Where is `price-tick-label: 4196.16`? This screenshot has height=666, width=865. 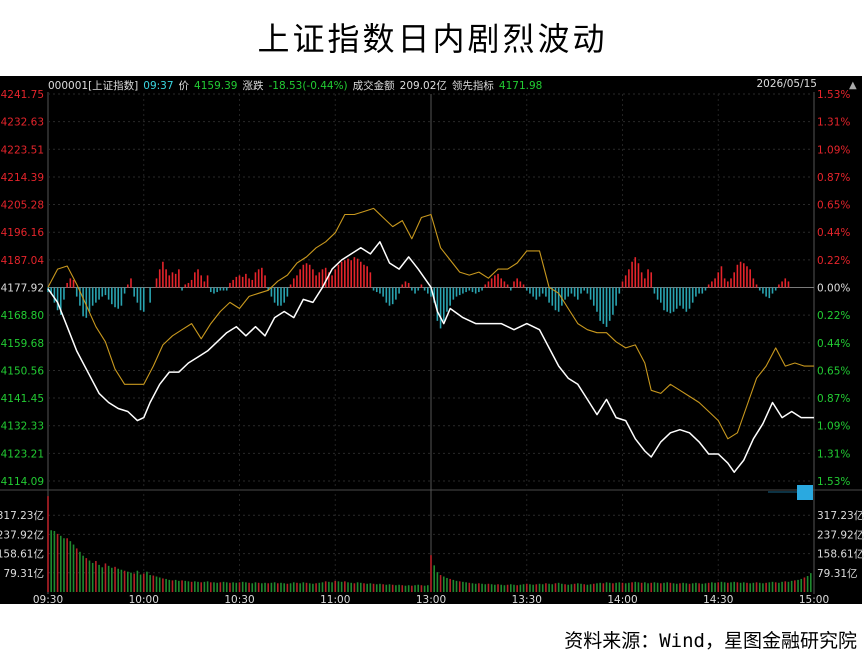
price-tick-label: 4196.16 is located at coordinates (23, 233).